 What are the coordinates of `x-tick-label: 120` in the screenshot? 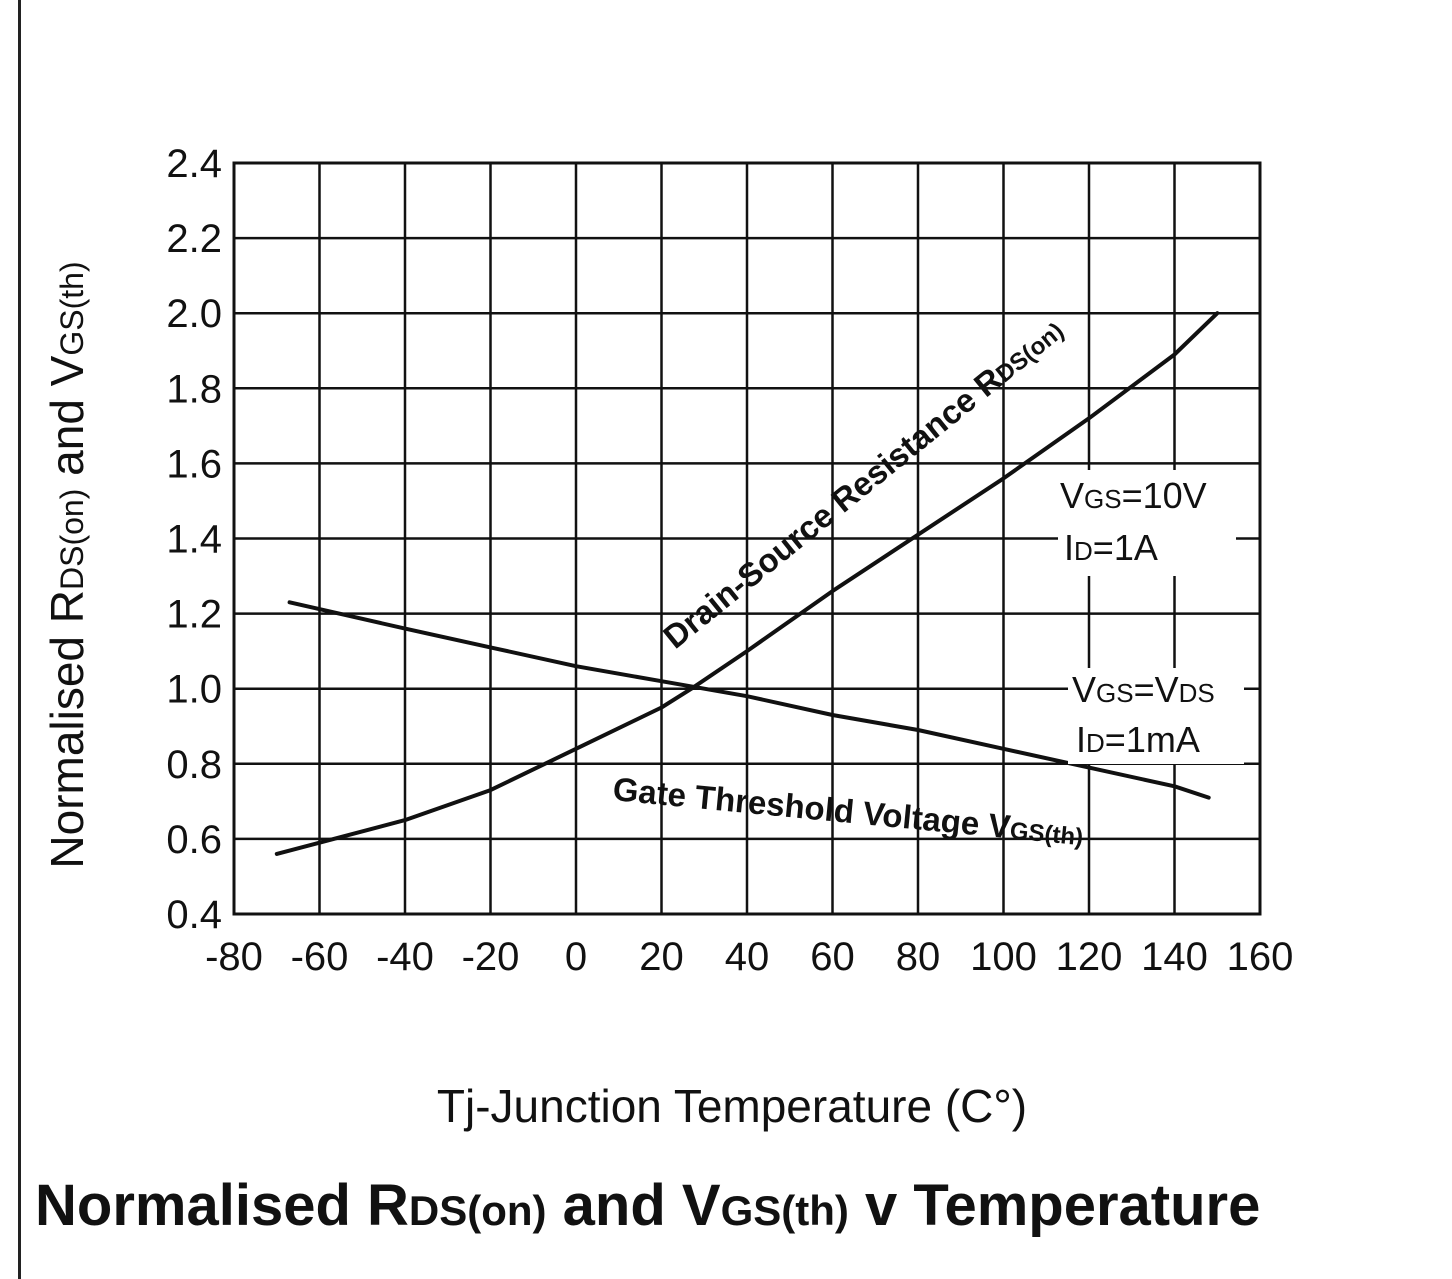 It's located at (1089, 957).